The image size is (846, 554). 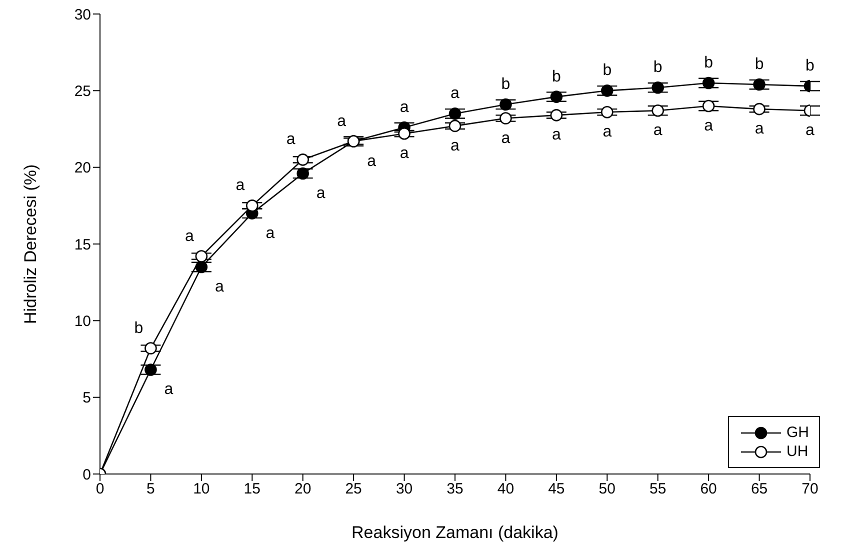 I want to click on x-tick-label: 50, so click(x=607, y=489).